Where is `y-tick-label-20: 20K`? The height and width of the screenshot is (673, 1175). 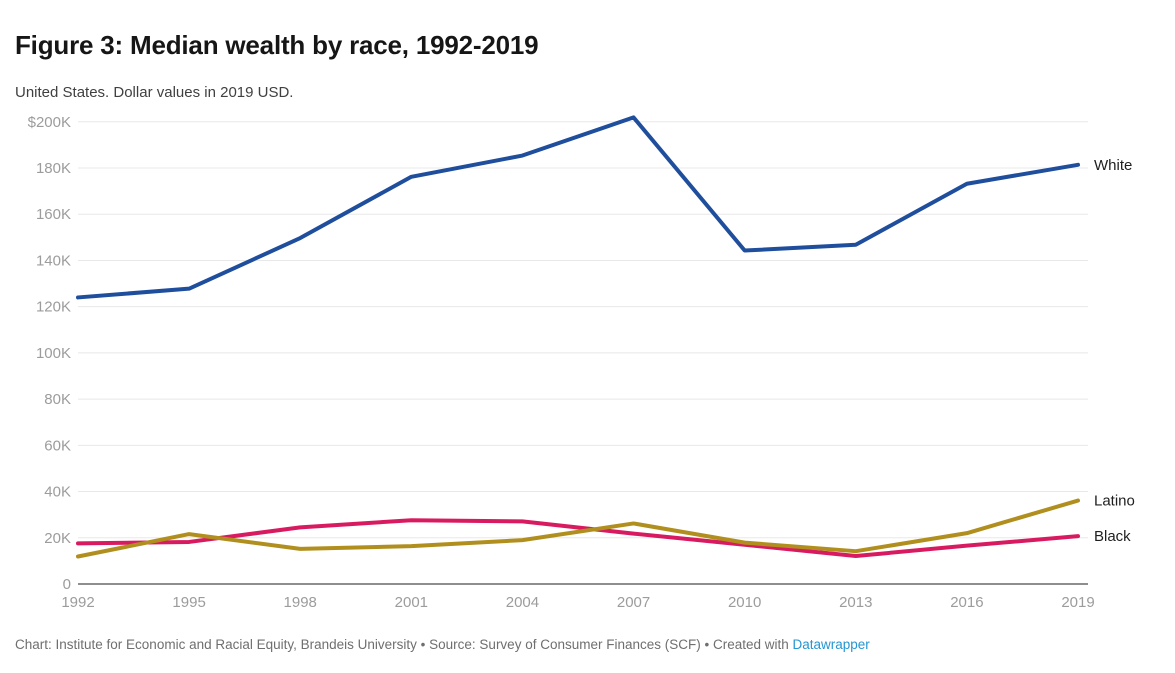
y-tick-label-20: 20K is located at coordinates (57, 538).